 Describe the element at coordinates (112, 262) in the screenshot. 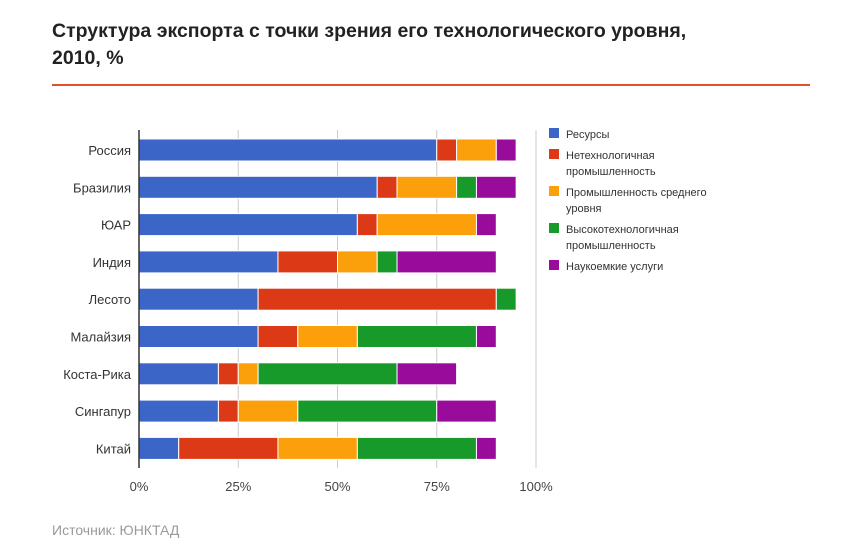

I see `category-label: Индия` at that location.